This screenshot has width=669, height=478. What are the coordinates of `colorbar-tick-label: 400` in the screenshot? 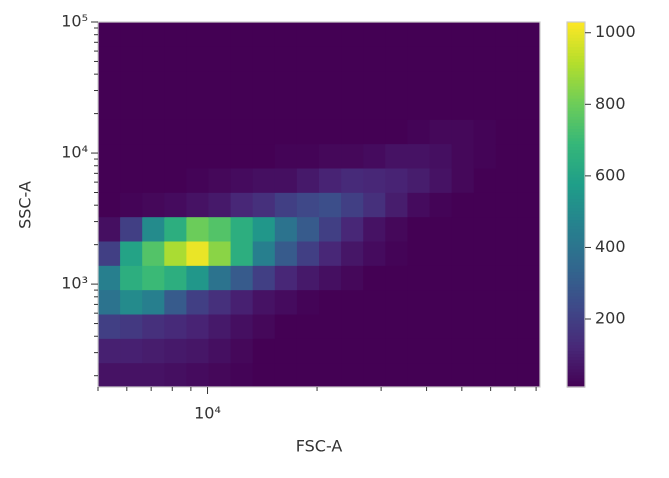 It's located at (610, 246).